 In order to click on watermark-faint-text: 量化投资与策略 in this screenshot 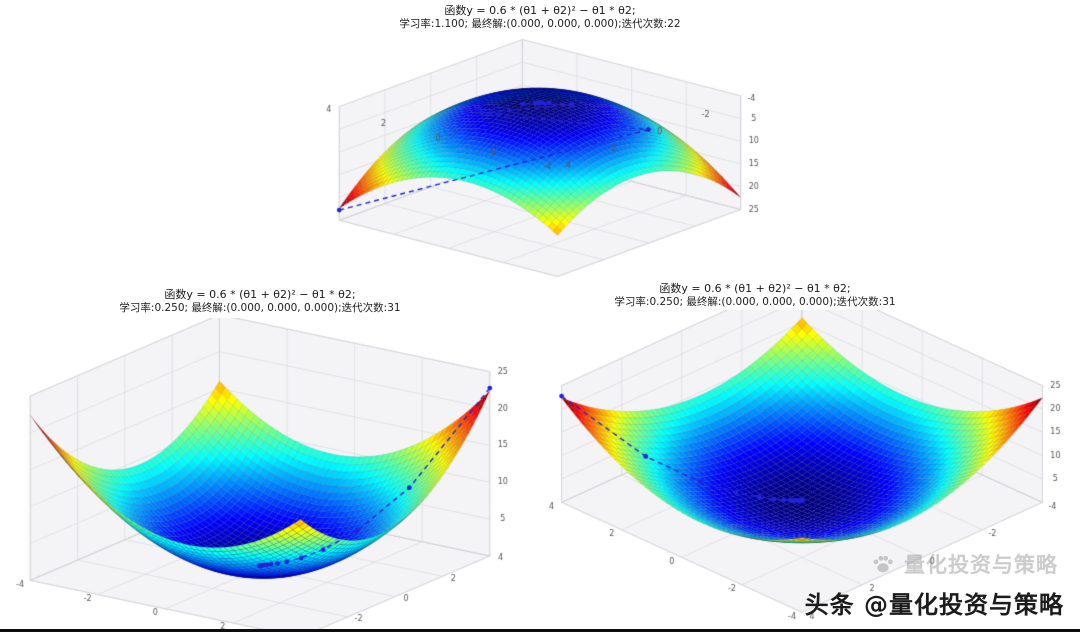, I will do `click(981, 565)`.